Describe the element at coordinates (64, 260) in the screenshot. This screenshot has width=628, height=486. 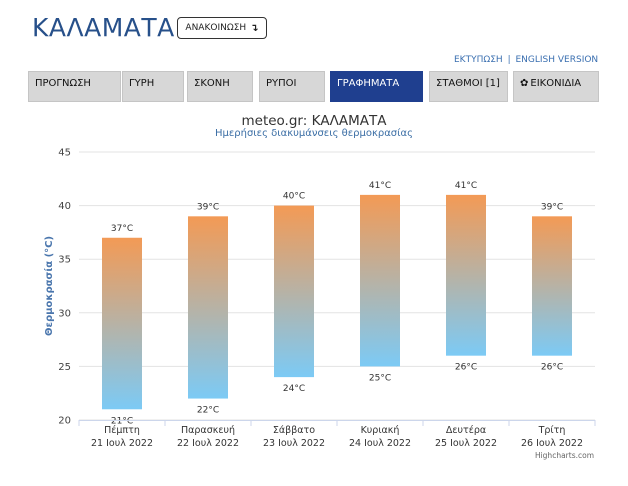
I see `y-tick-label: 35` at that location.